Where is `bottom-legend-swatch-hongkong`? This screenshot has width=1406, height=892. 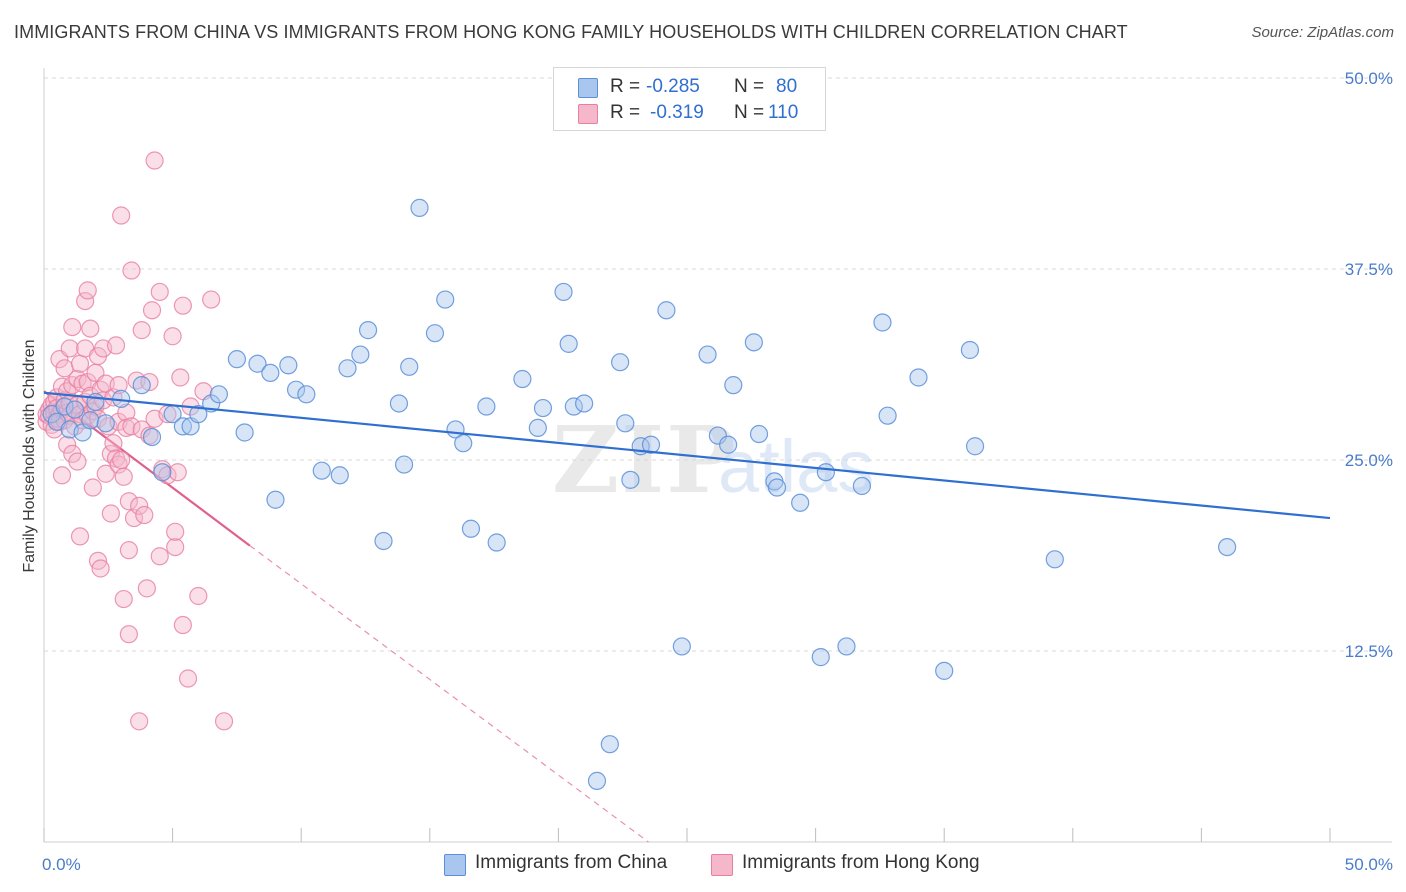
bottom-legend-swatch-hongkong is located at coordinates (722, 865).